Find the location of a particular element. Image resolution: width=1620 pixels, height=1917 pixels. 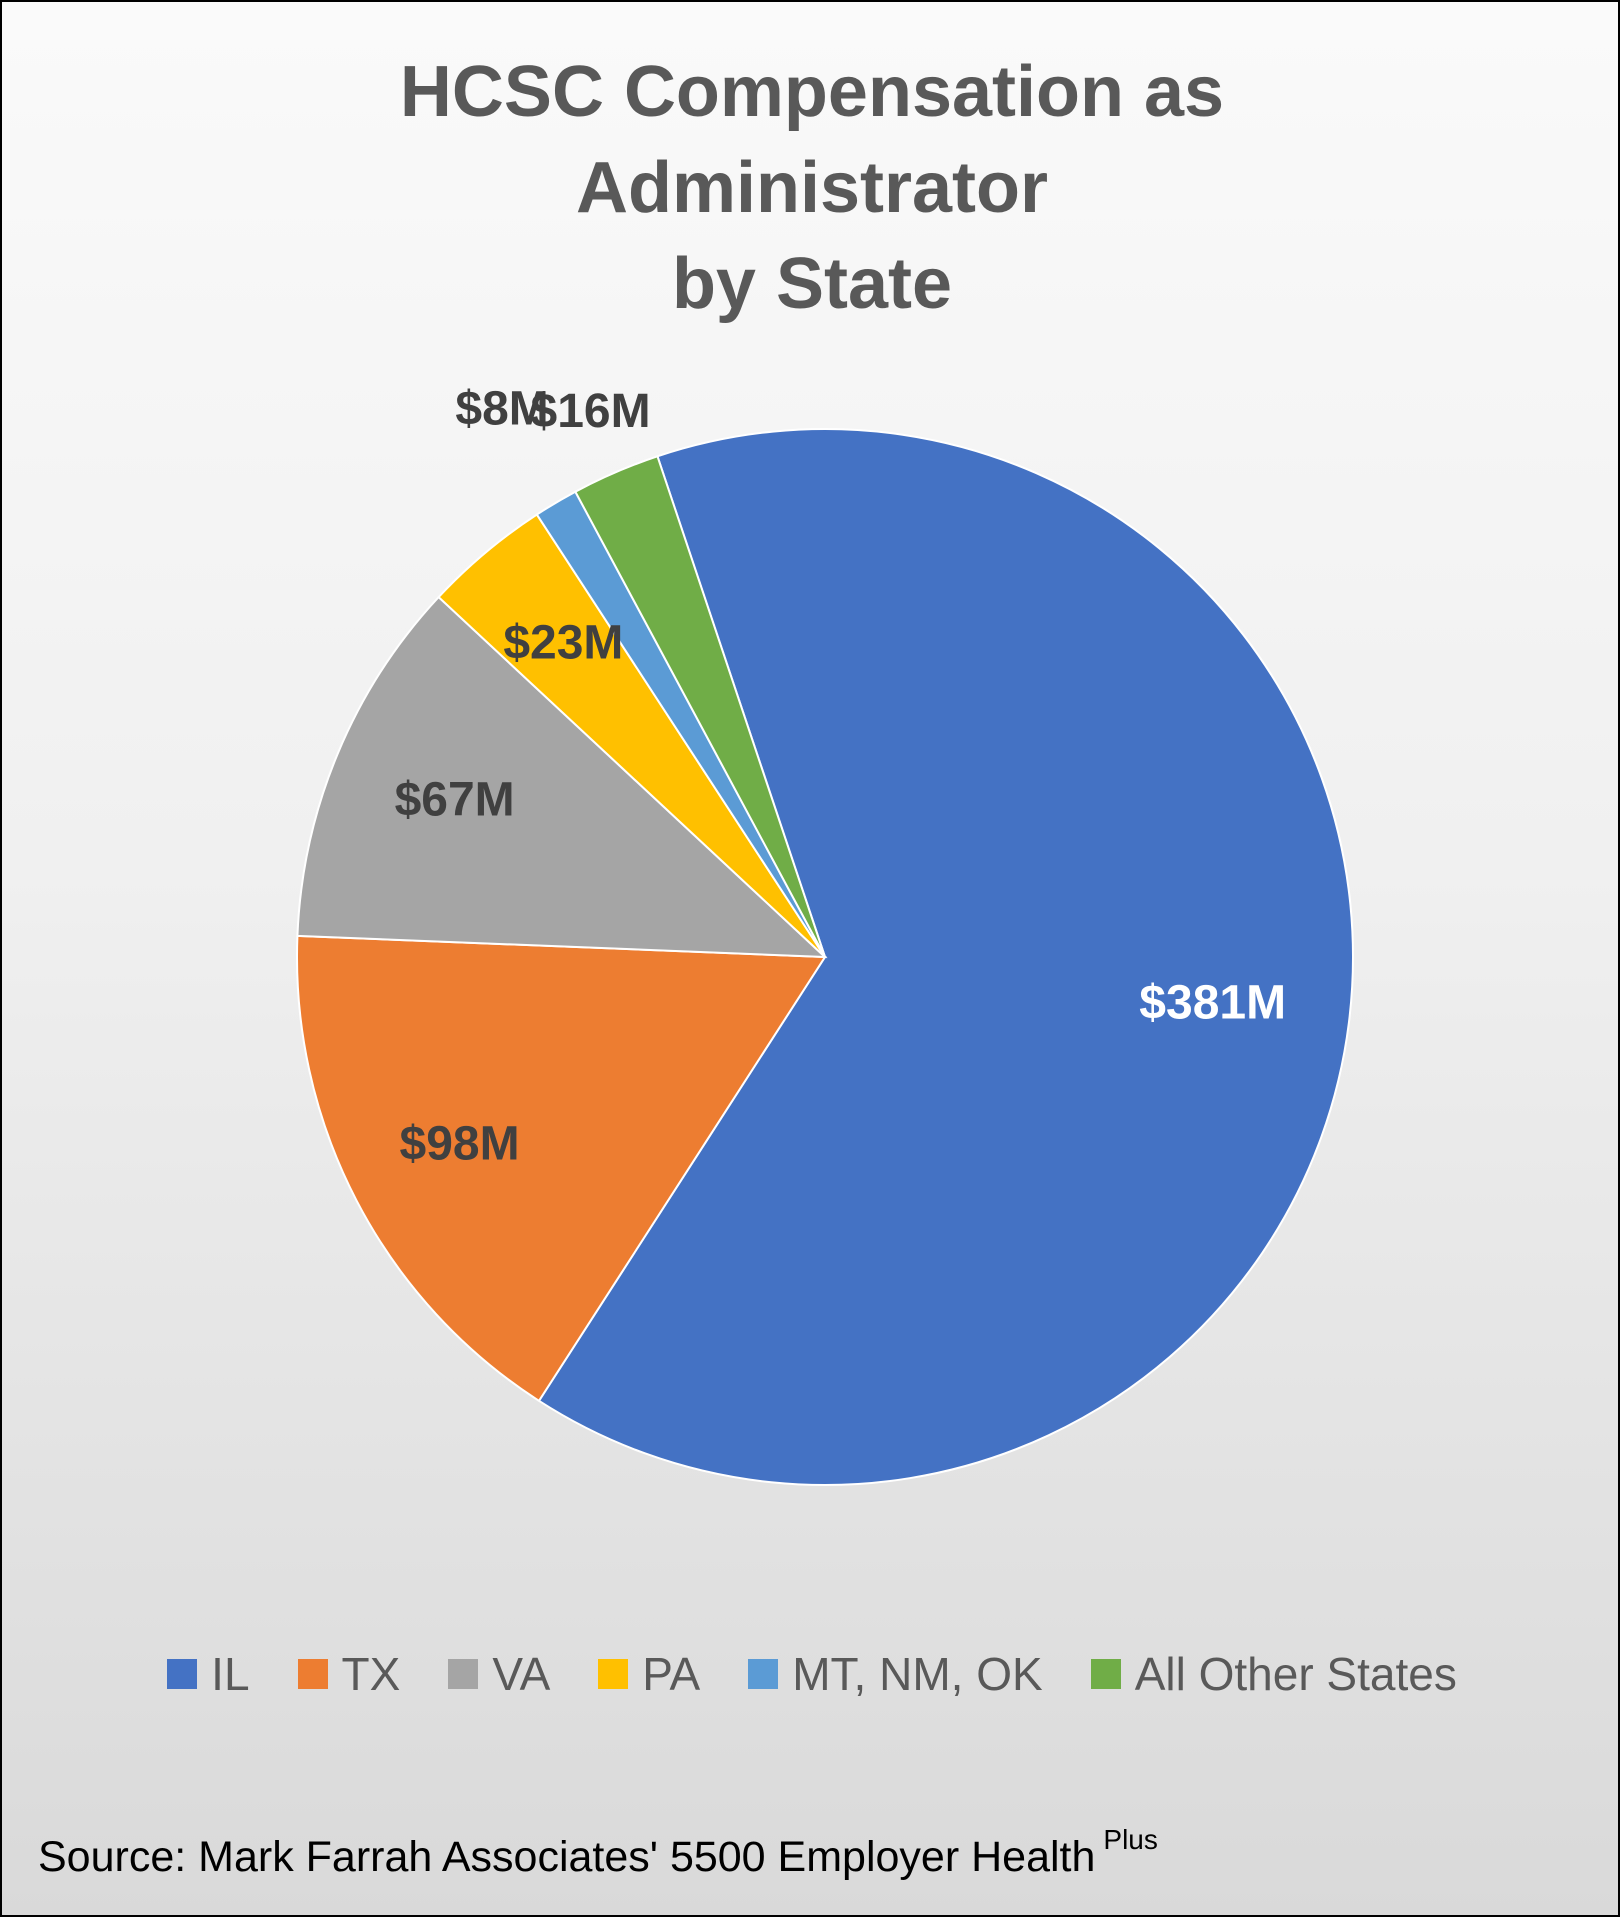

legend-item-il: IL is located at coordinates (208, 1674).